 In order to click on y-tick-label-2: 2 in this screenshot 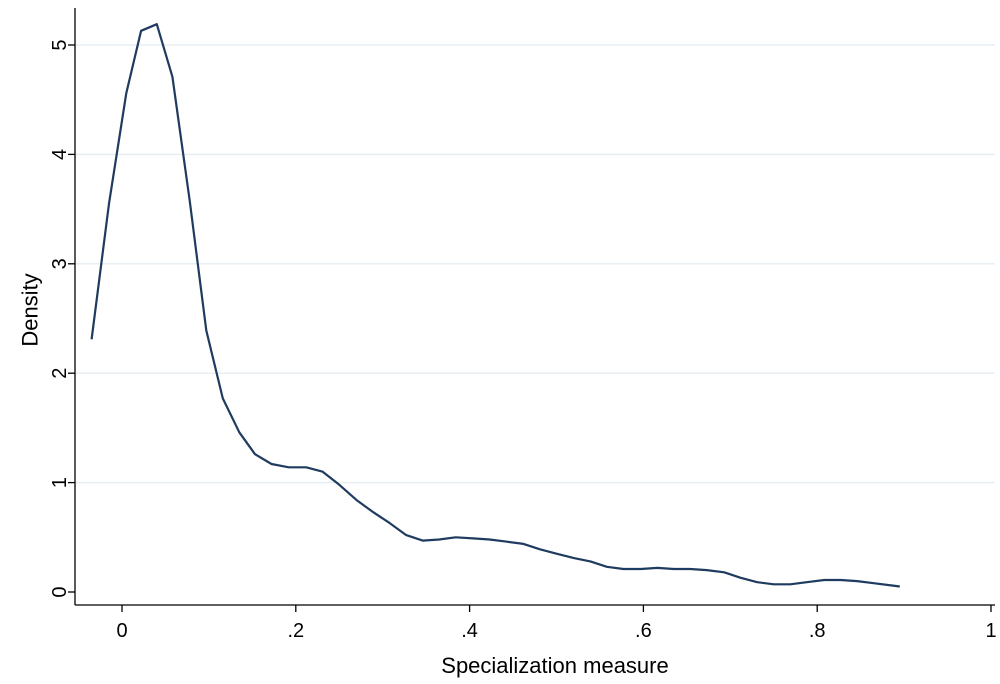, I will do `click(60, 373)`.